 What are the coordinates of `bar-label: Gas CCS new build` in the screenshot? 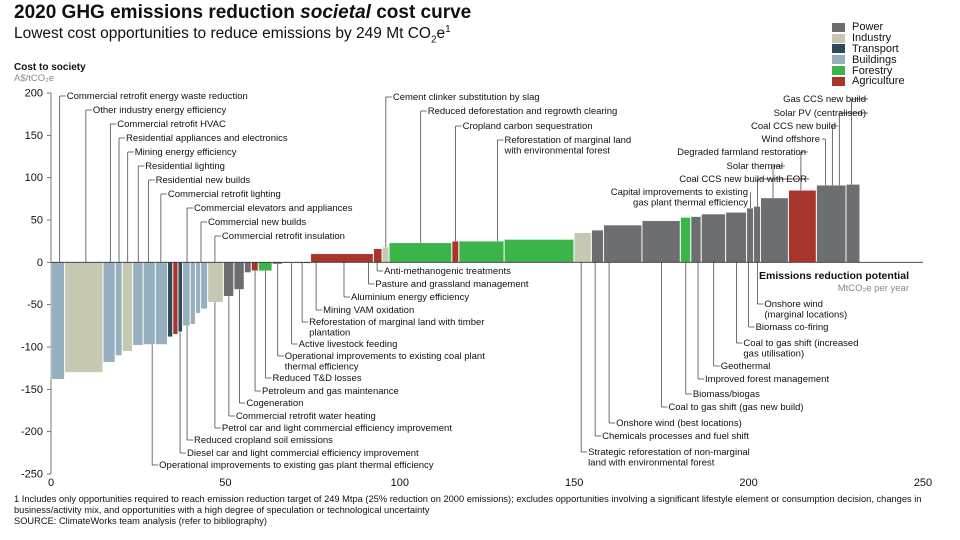 It's located at (824, 99).